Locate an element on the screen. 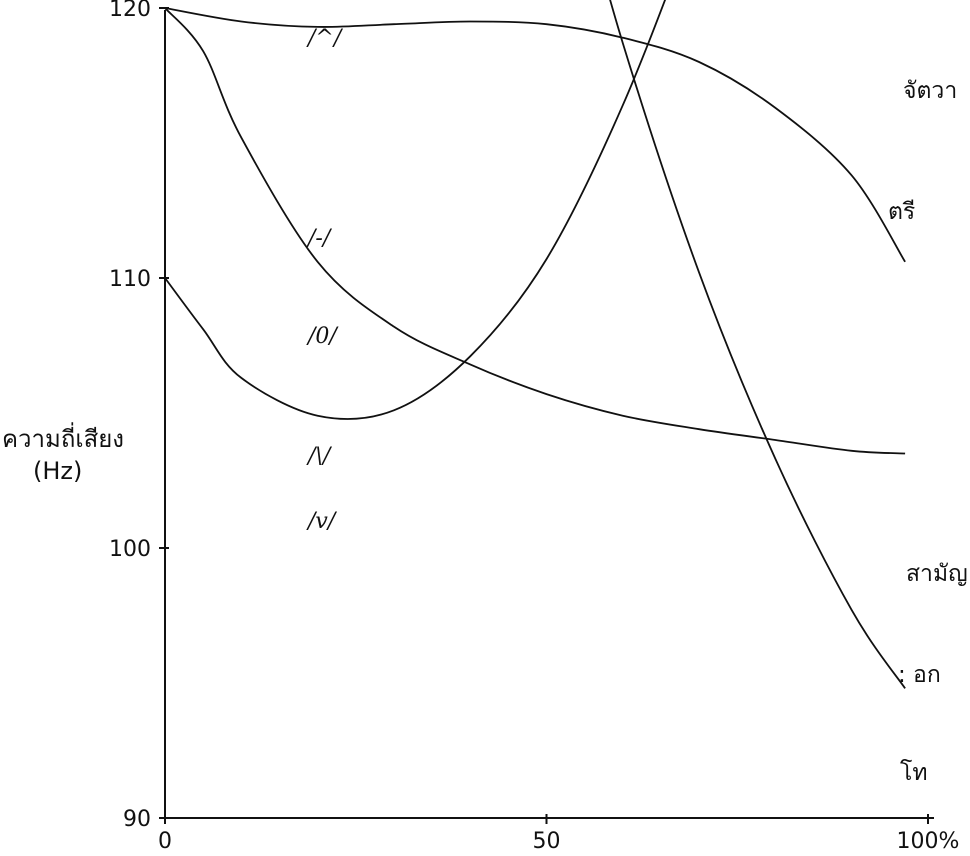 The width and height of the screenshot is (970, 856). series-label-tri: ตรี is located at coordinates (901, 212).